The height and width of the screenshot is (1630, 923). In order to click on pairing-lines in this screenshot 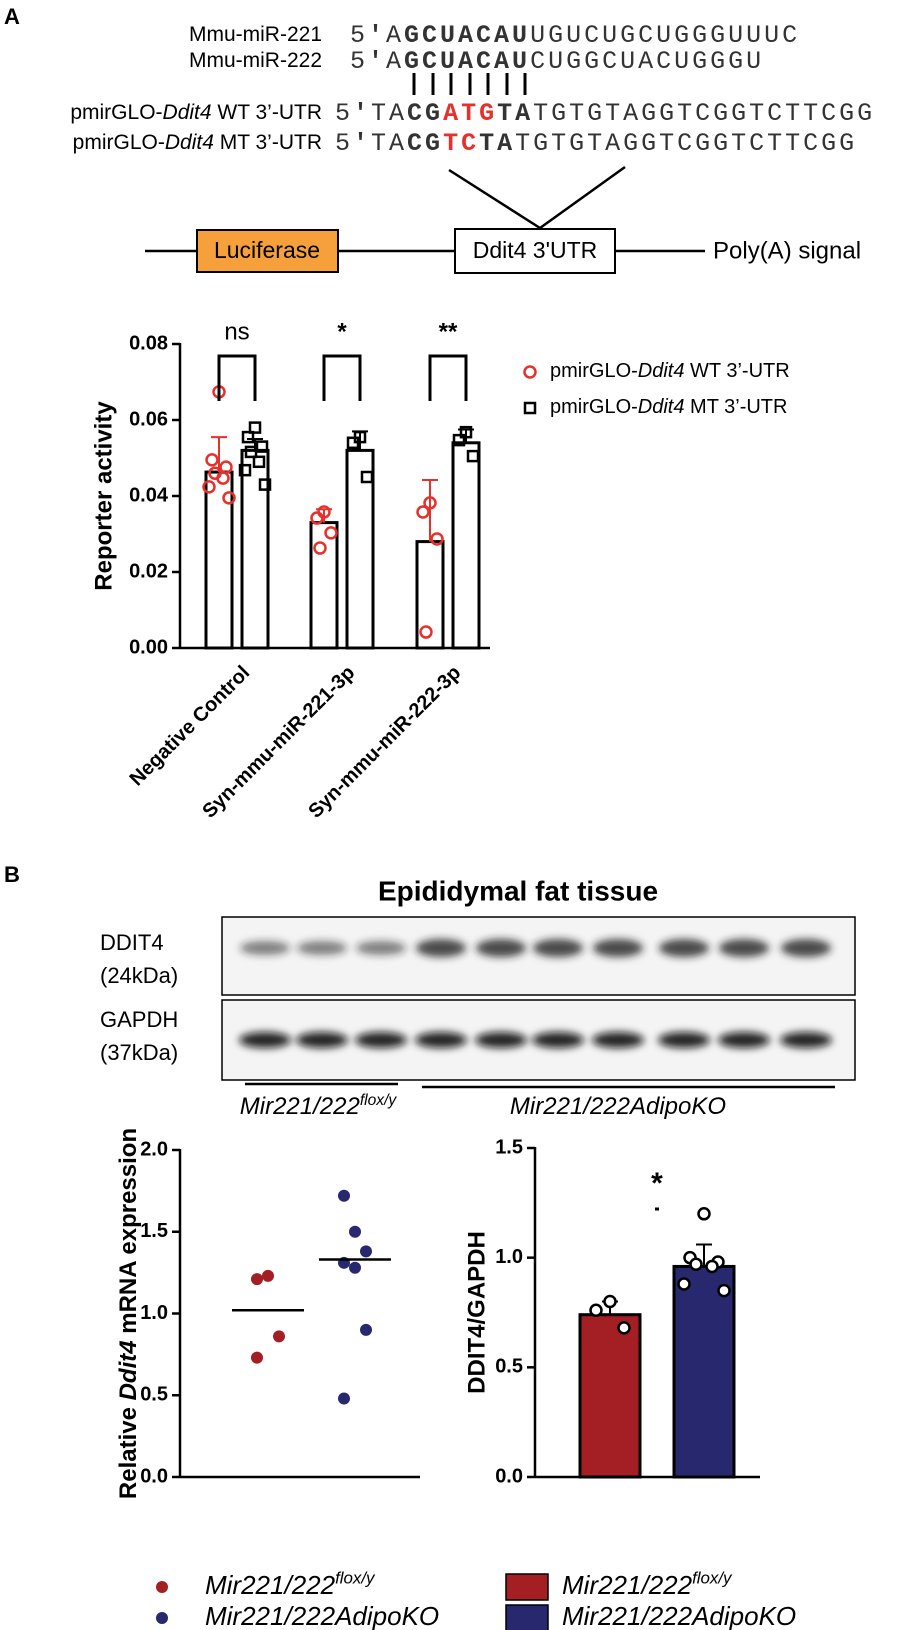, I will do `click(469, 84)`.